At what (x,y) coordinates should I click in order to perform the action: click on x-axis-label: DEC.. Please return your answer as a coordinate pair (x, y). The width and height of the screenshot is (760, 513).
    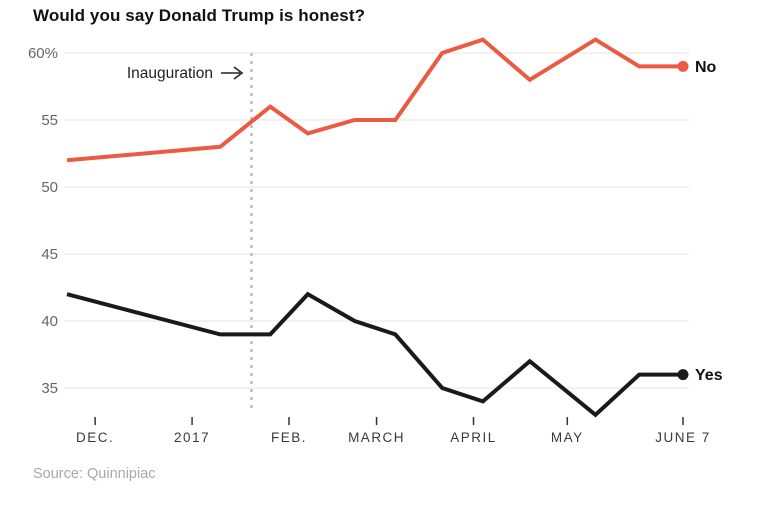
    Looking at the image, I should click on (95, 437).